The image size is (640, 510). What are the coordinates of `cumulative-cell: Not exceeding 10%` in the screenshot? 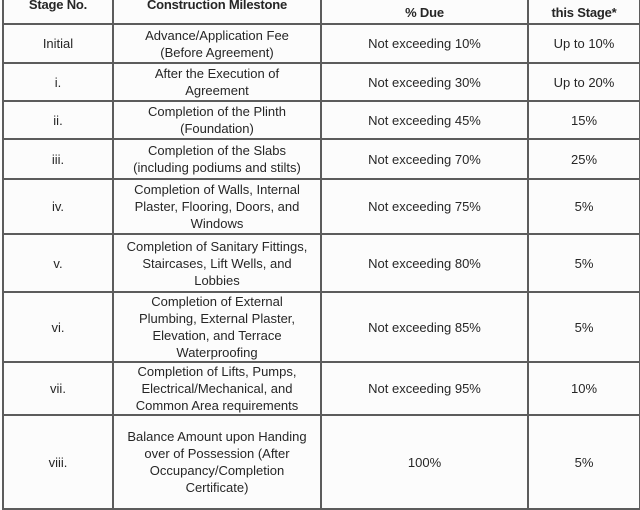 It's located at (424, 43).